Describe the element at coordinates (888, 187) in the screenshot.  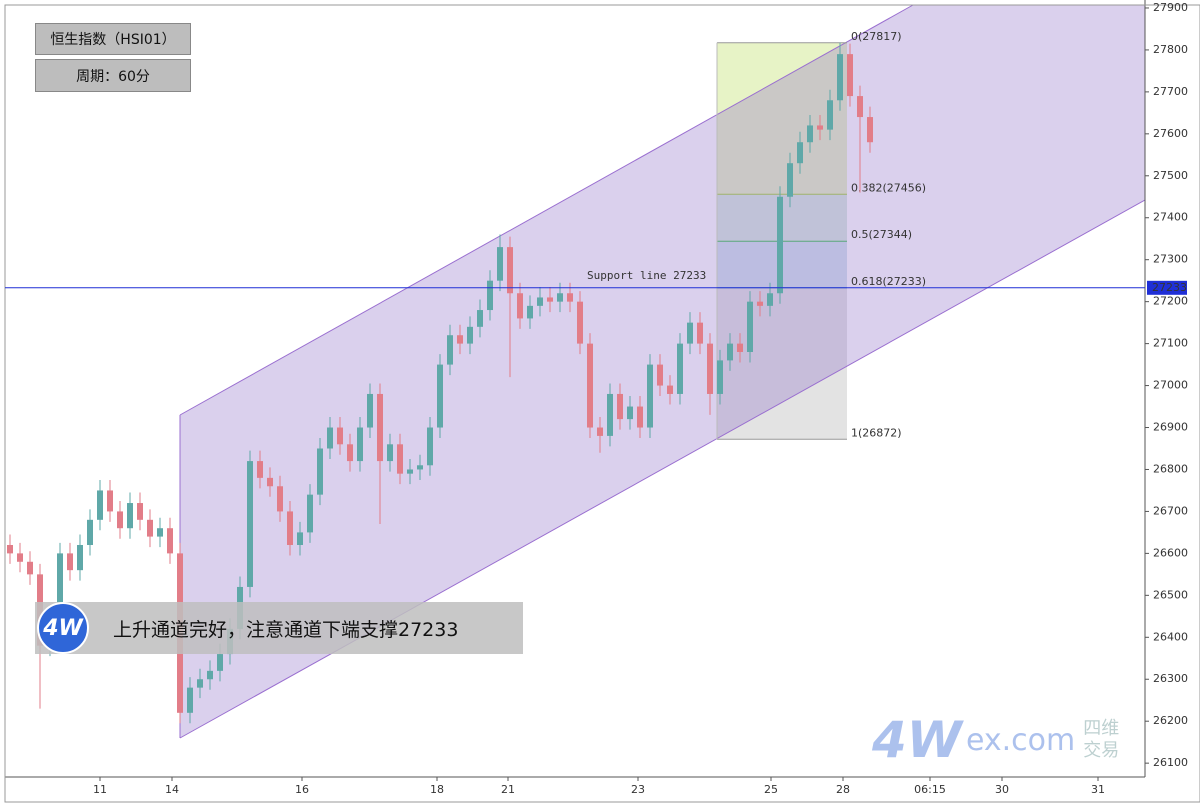
I see `fib-label: 0.382(27456)` at that location.